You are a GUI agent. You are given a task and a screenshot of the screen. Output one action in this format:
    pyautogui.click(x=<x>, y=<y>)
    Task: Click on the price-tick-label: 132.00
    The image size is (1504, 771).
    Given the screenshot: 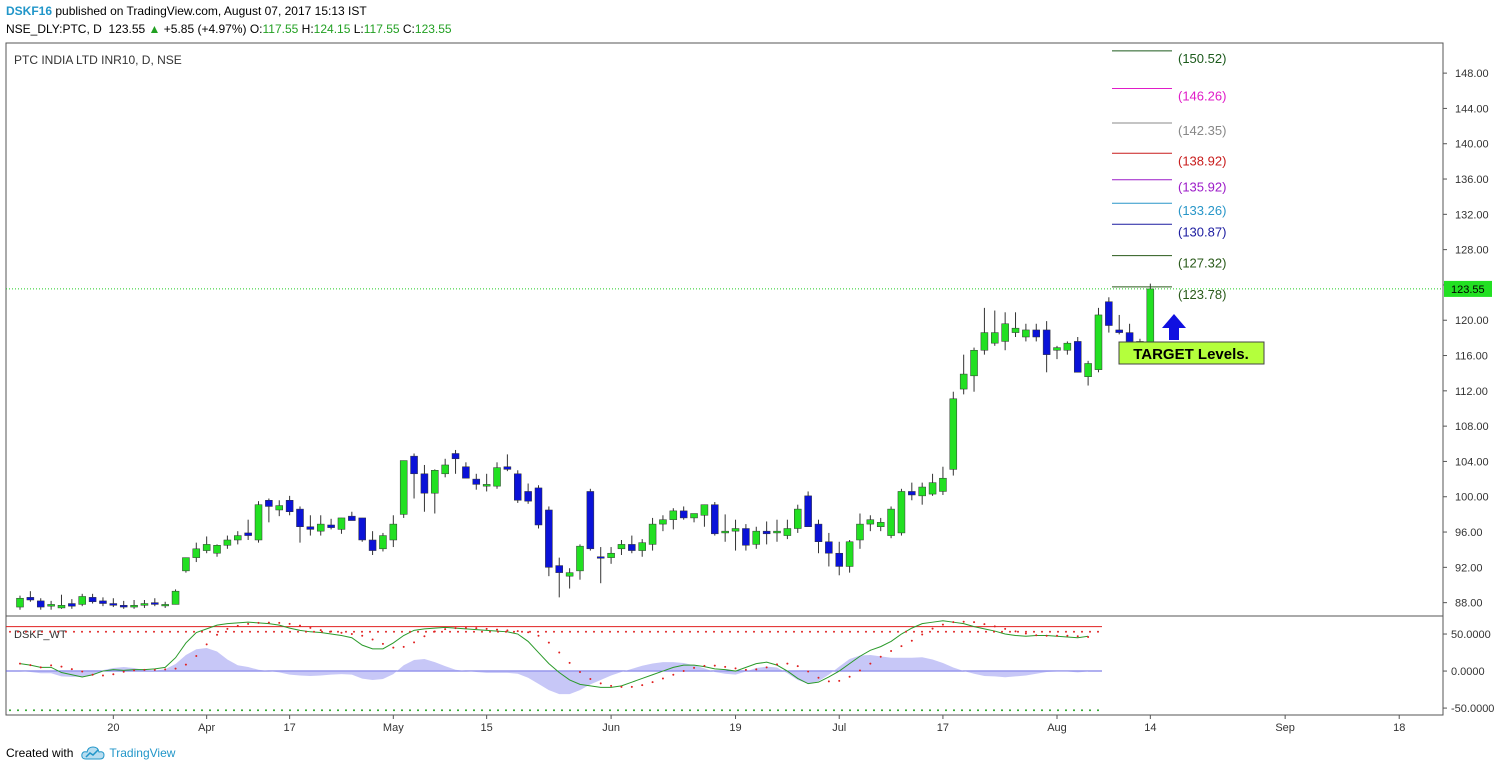 What is the action you would take?
    pyautogui.click(x=1472, y=215)
    